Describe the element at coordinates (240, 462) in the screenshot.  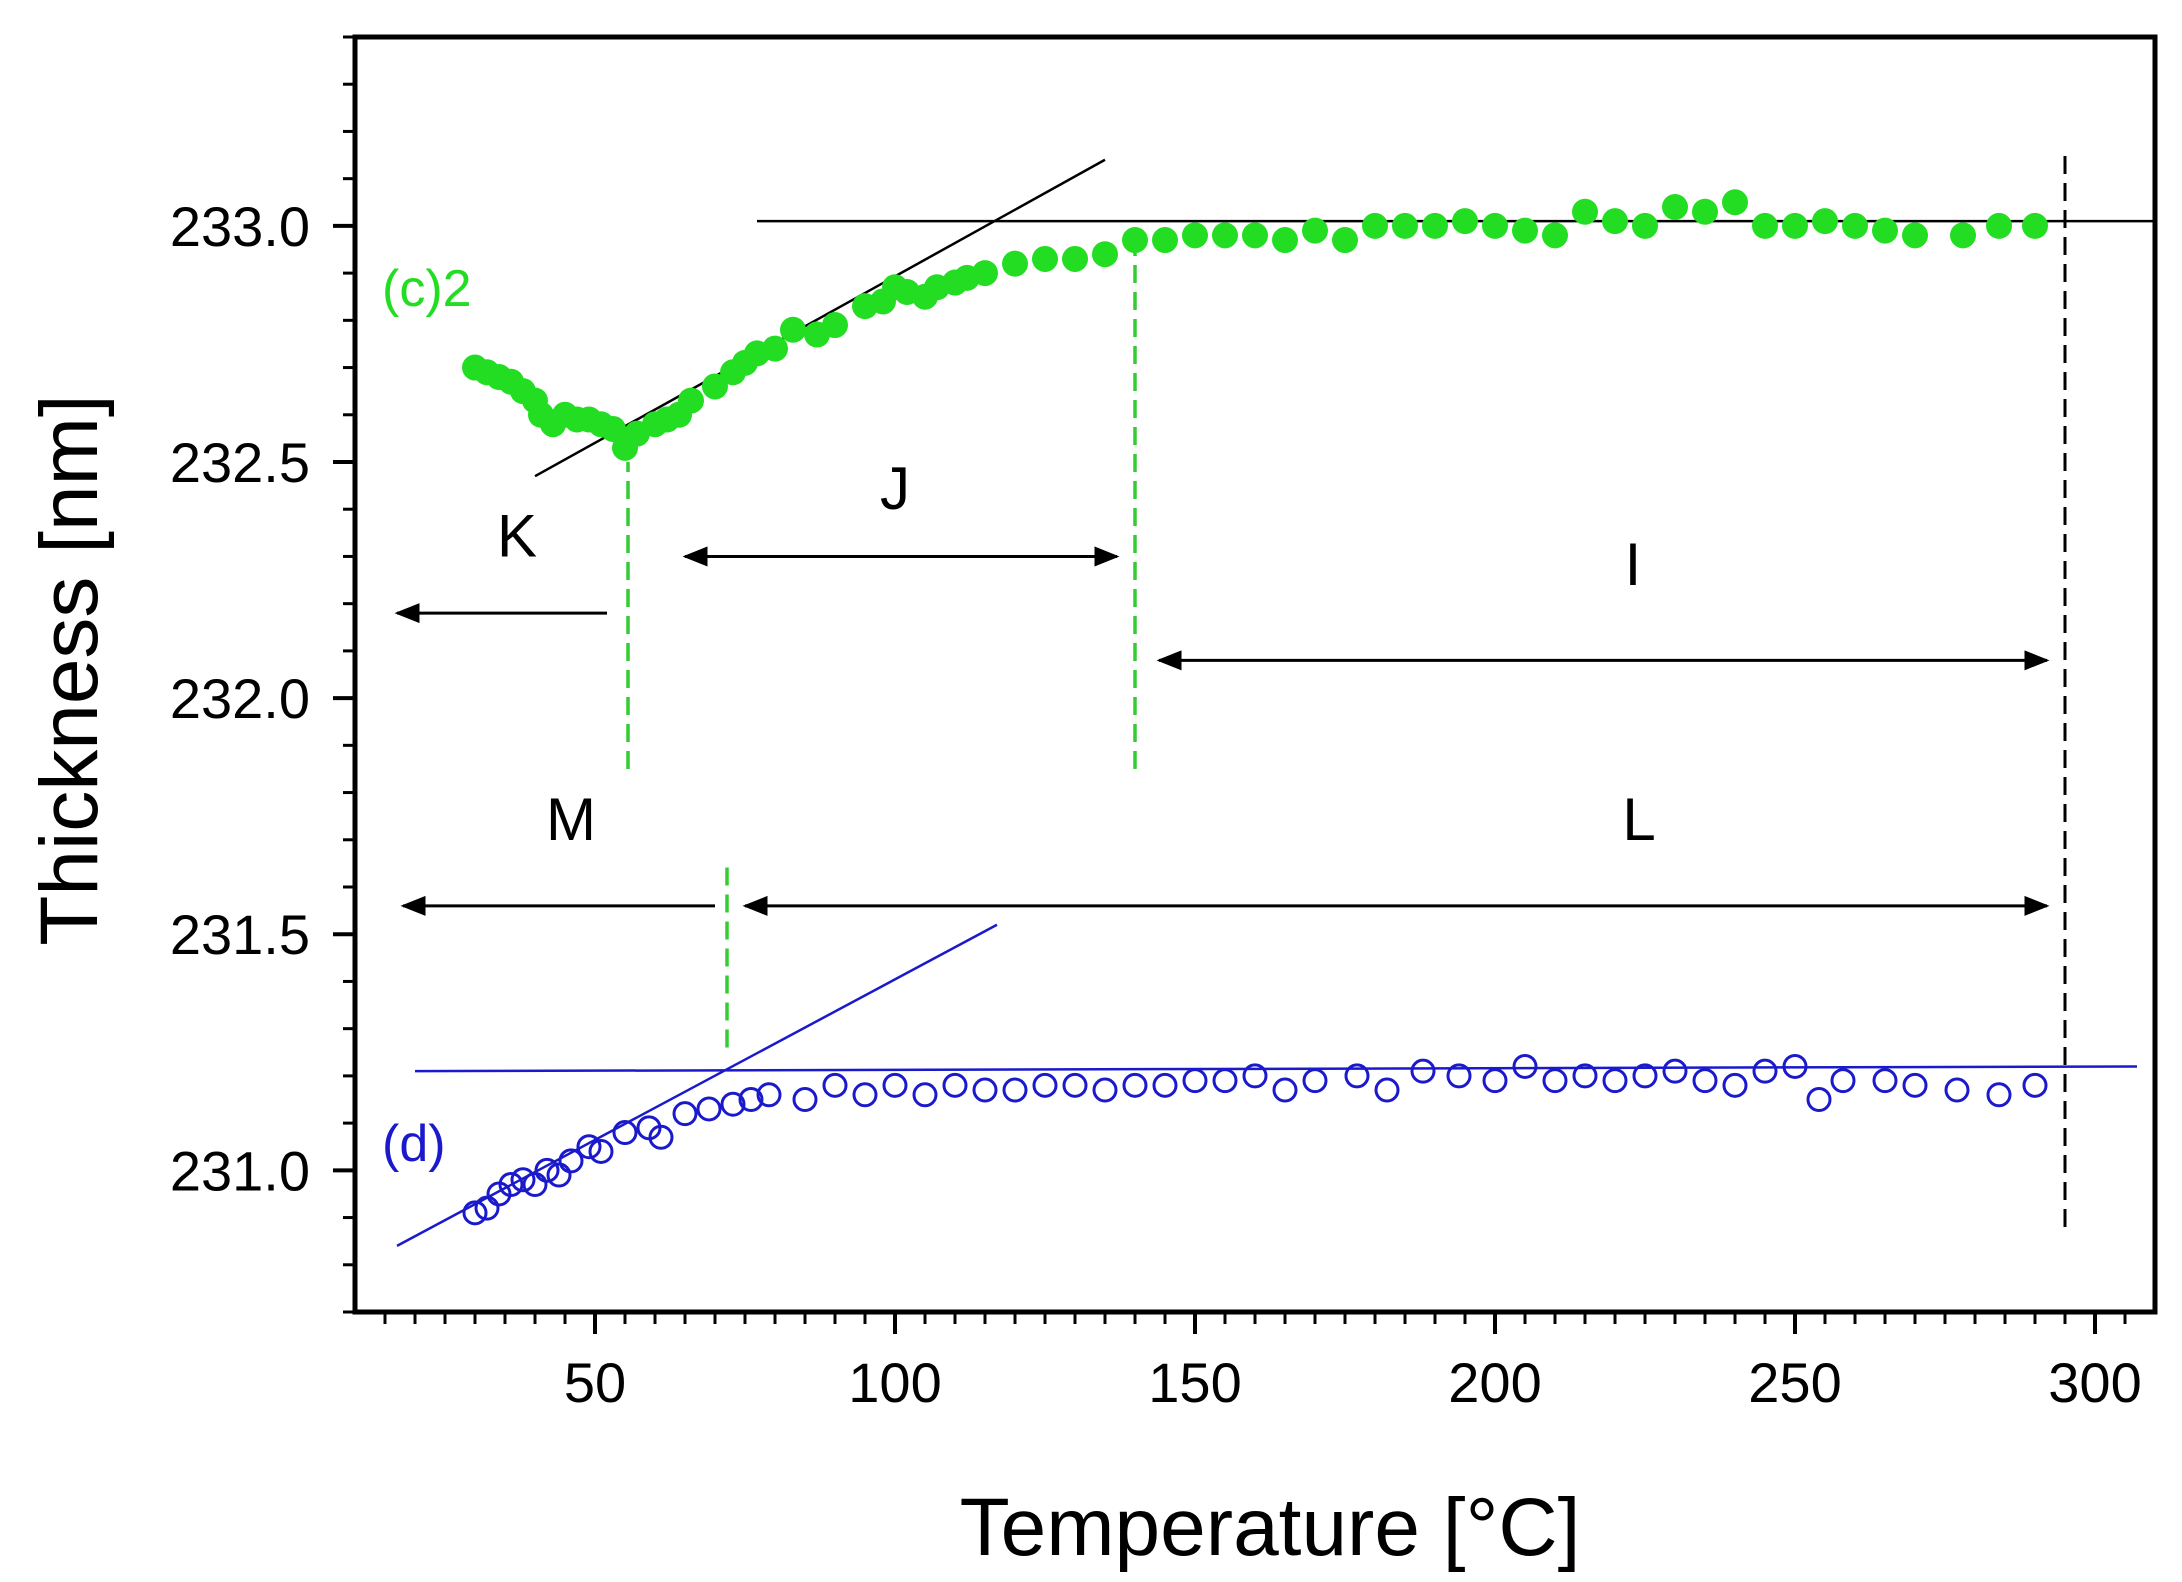
I see `y-tick-label: 232.5` at that location.